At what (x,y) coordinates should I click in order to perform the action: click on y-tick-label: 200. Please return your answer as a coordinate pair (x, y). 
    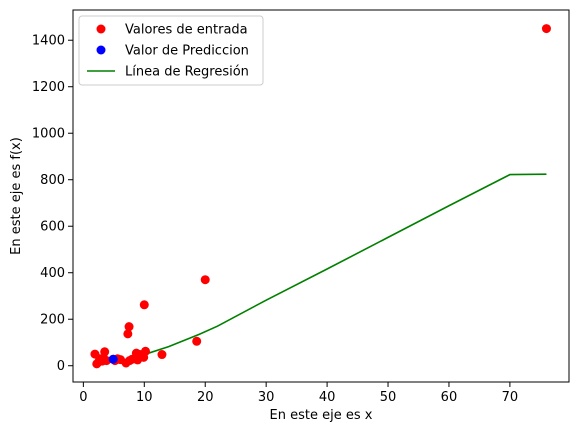
    Looking at the image, I should click on (52, 320).